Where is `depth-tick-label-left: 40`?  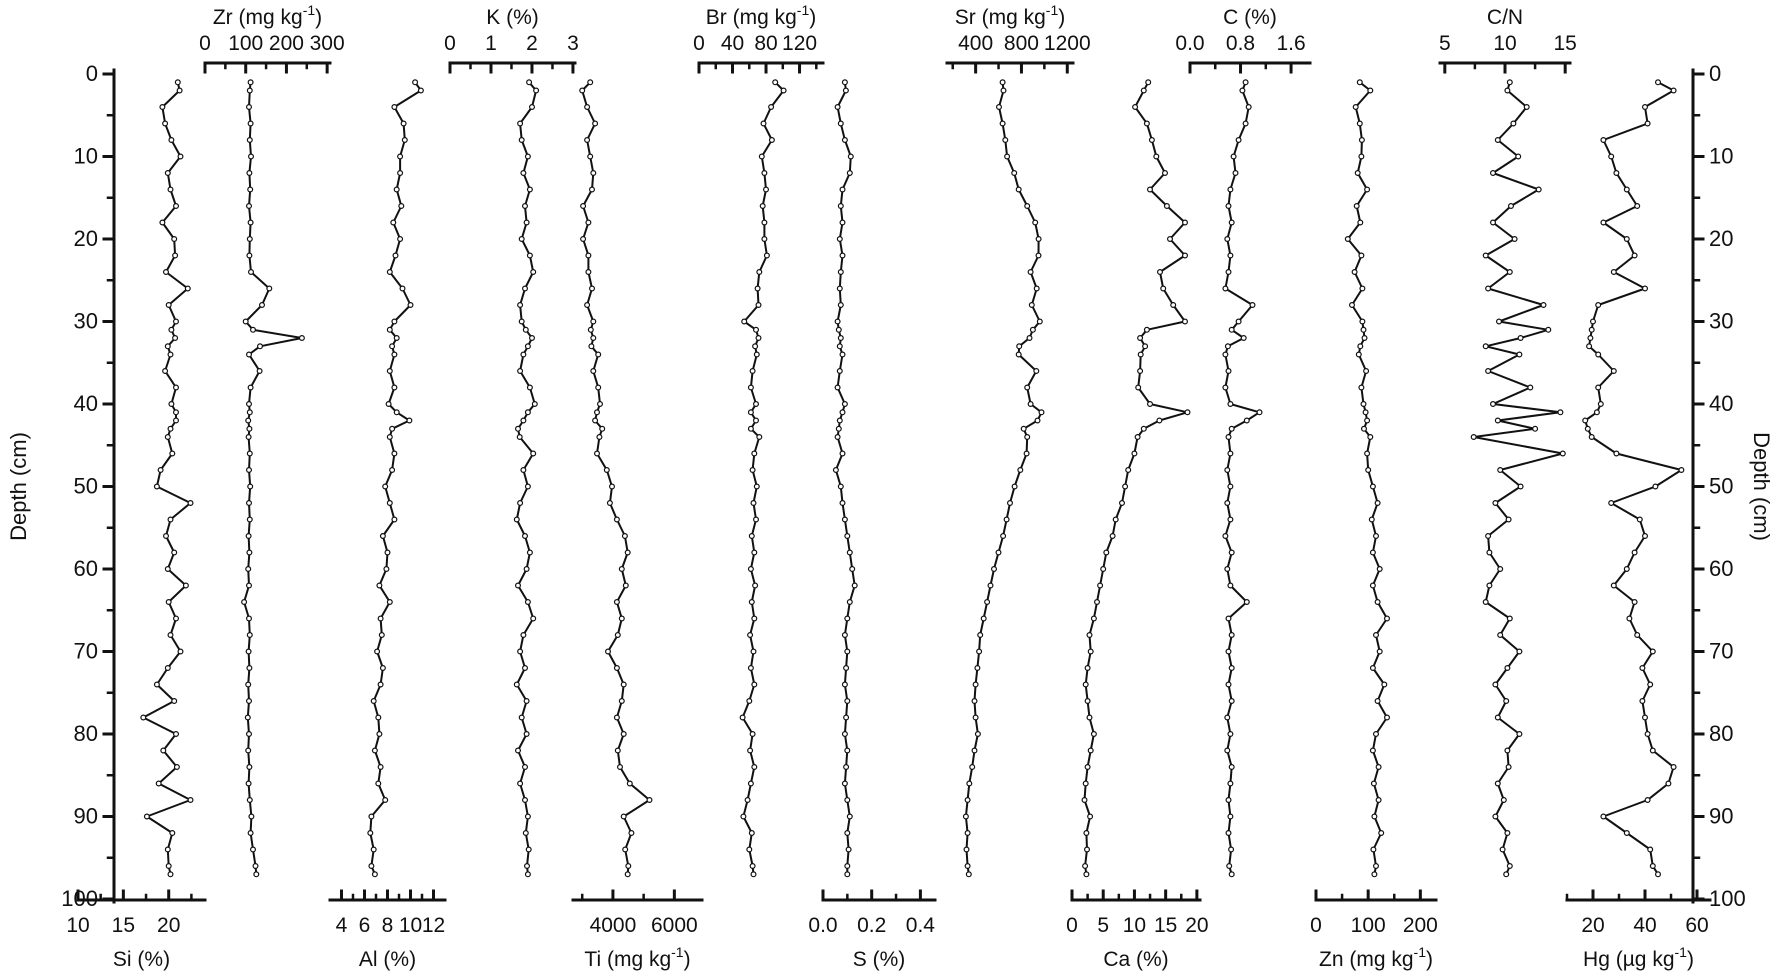
depth-tick-label-left: 40 is located at coordinates (86, 403).